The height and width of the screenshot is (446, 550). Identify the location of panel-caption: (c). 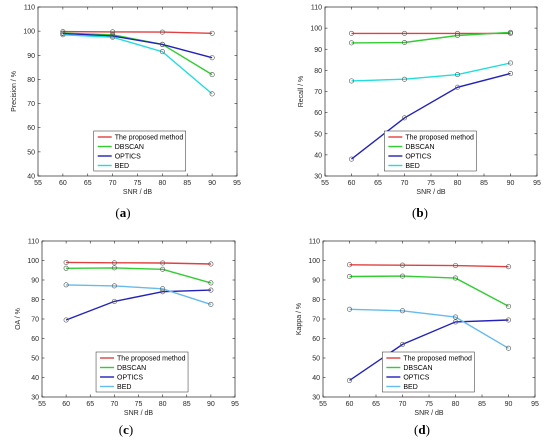
(126, 429).